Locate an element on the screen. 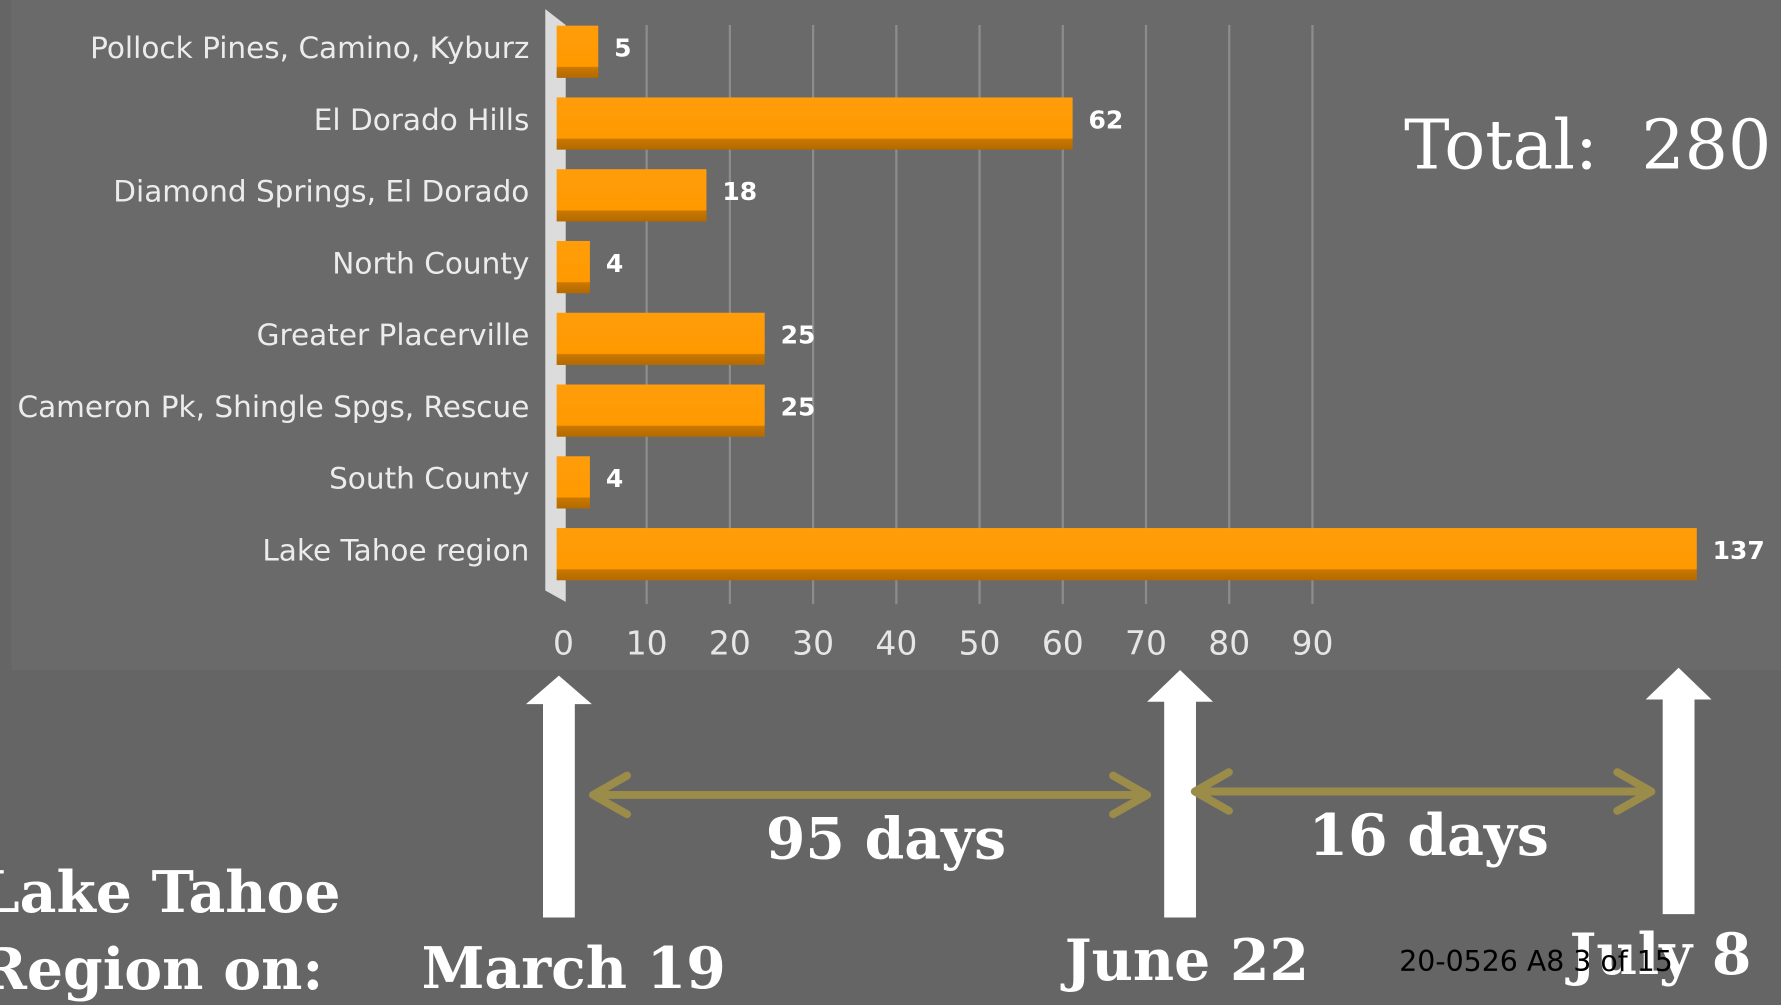  interval-label: 95 days is located at coordinates (886, 839).